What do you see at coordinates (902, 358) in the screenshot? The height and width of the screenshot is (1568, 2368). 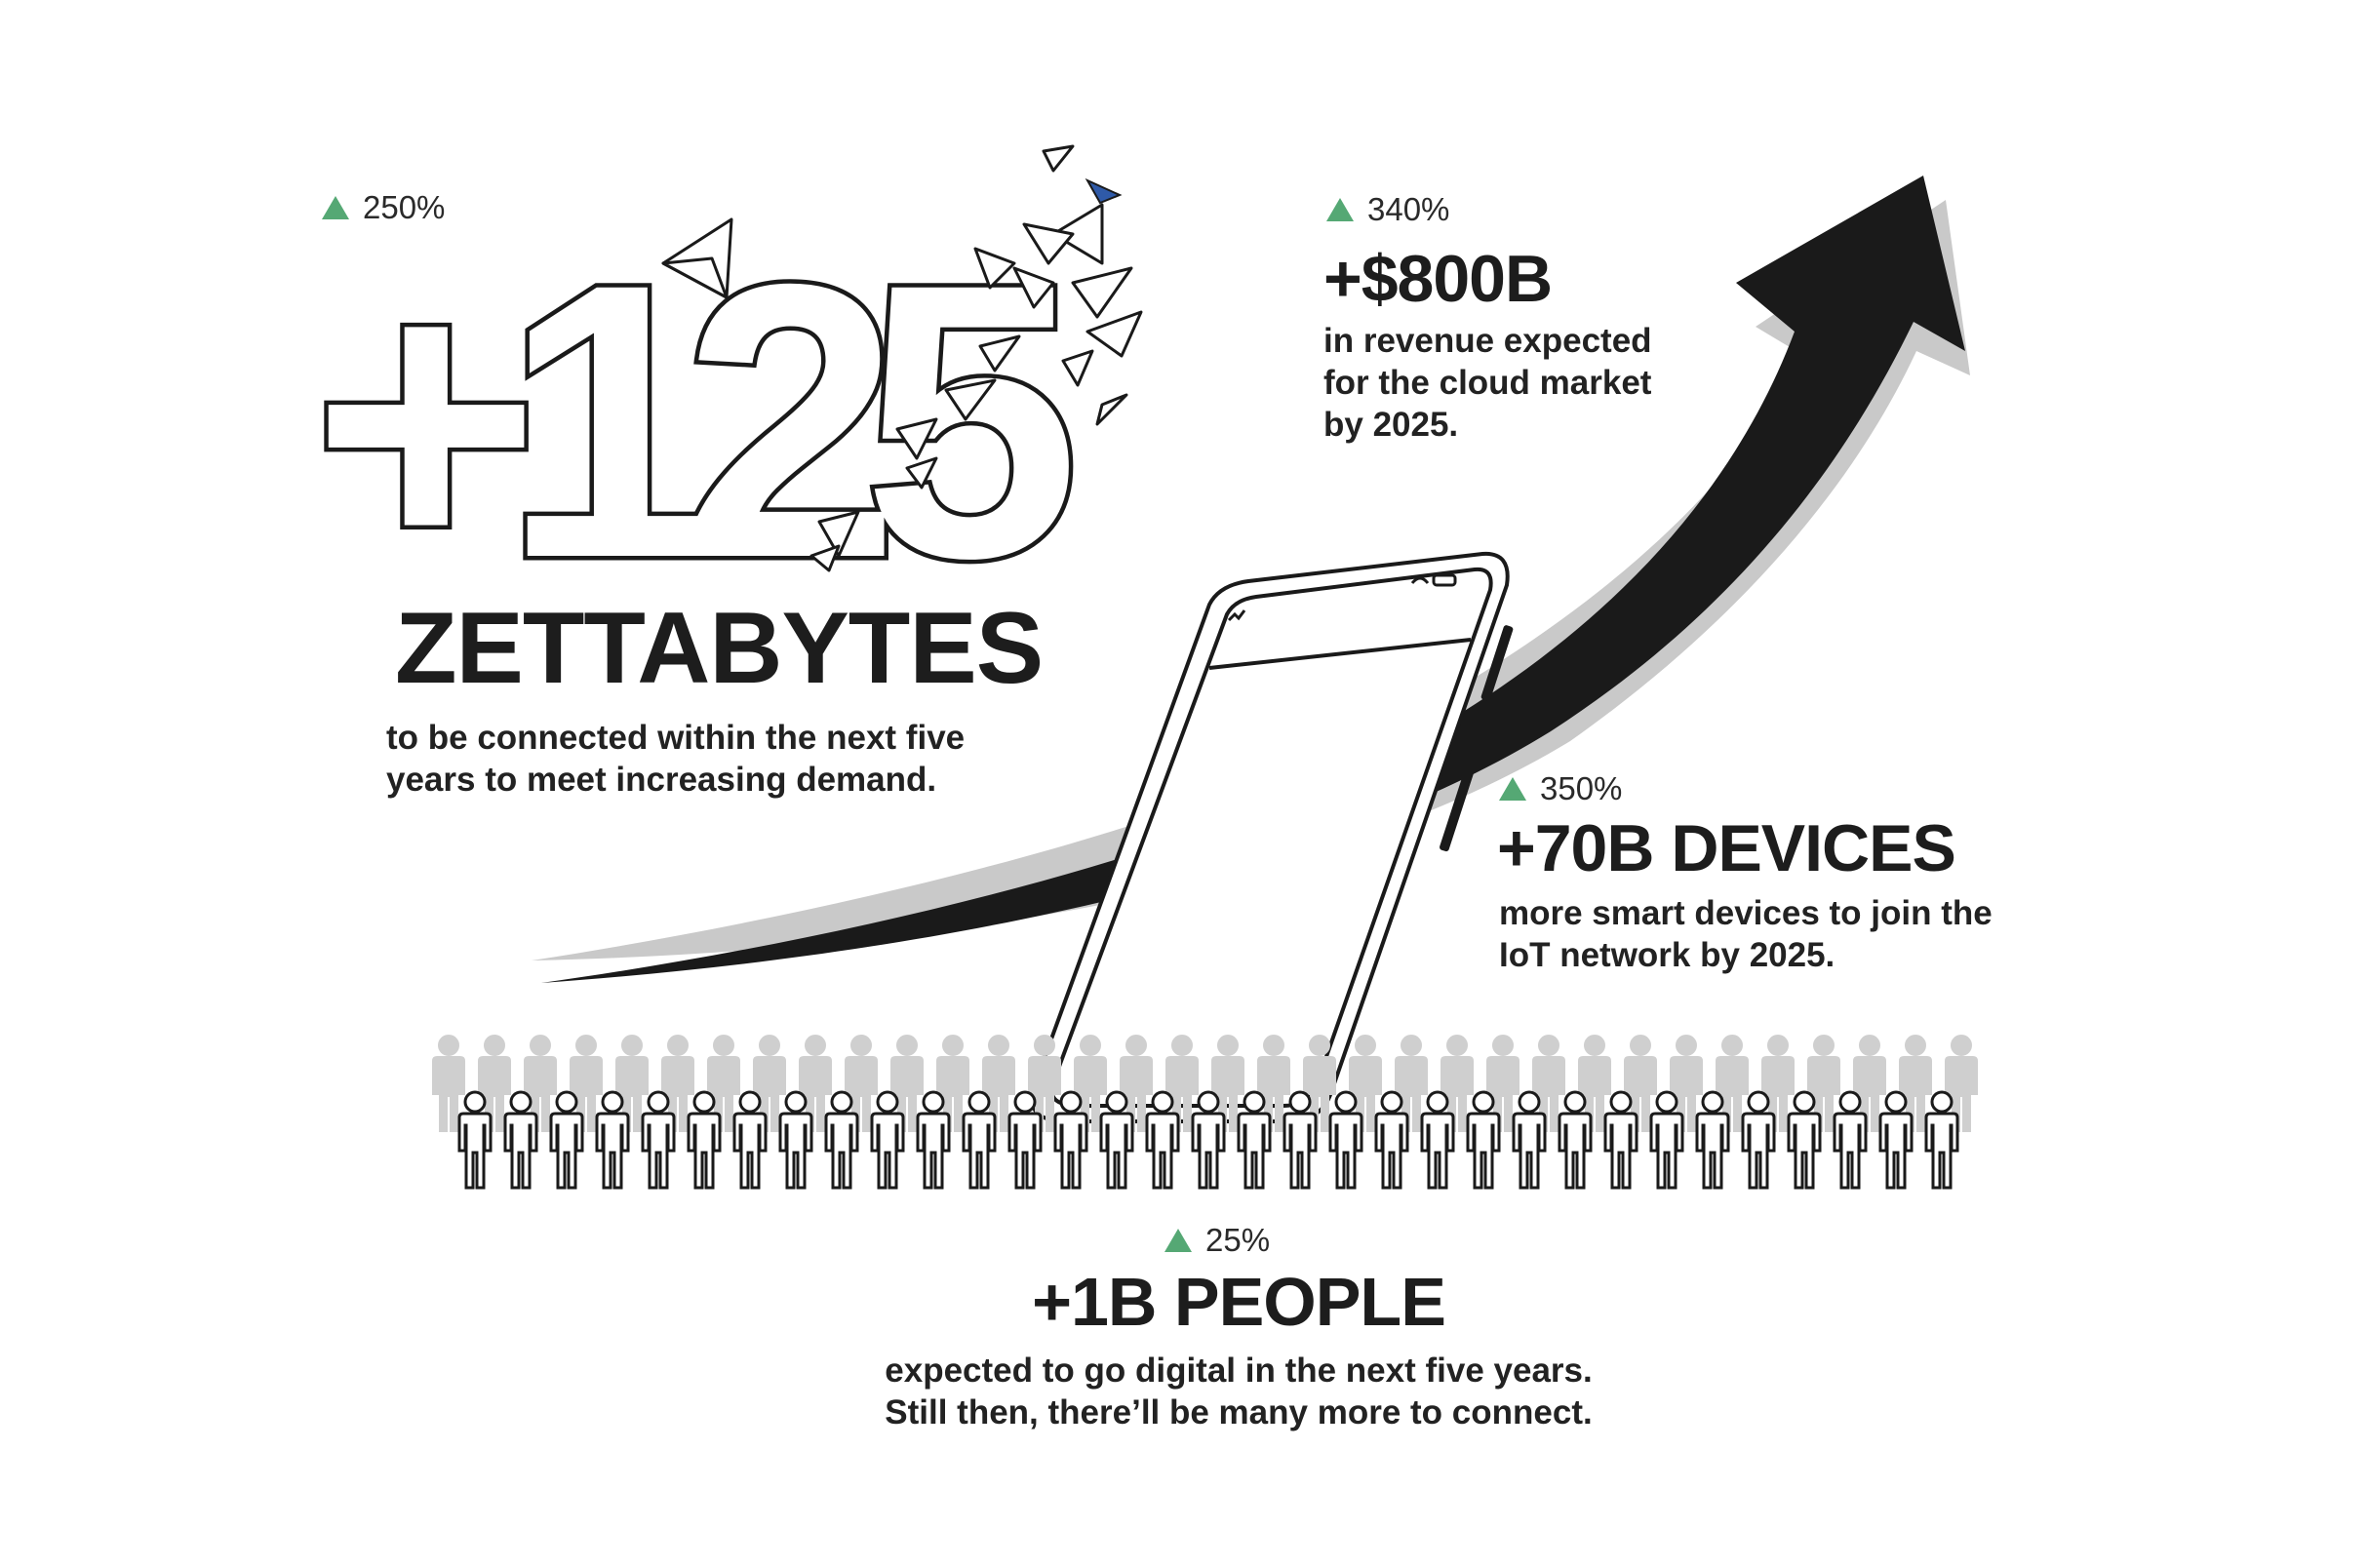 I see `paper-plane-icon` at bounding box center [902, 358].